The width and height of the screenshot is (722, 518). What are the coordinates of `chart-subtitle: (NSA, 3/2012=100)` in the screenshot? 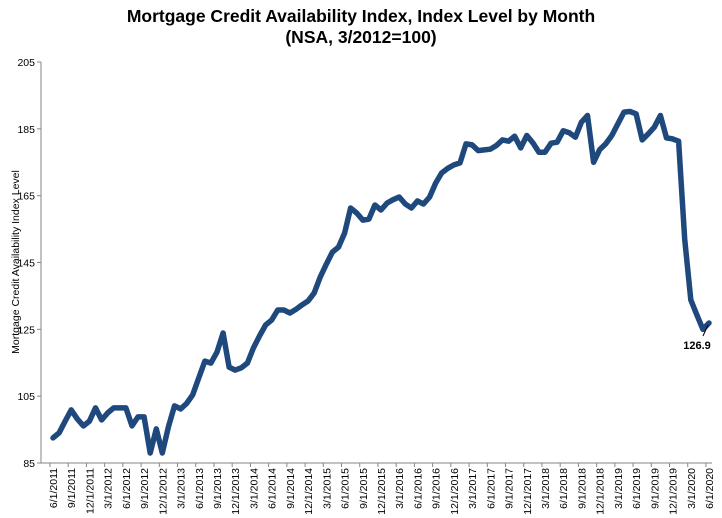 It's located at (361, 37).